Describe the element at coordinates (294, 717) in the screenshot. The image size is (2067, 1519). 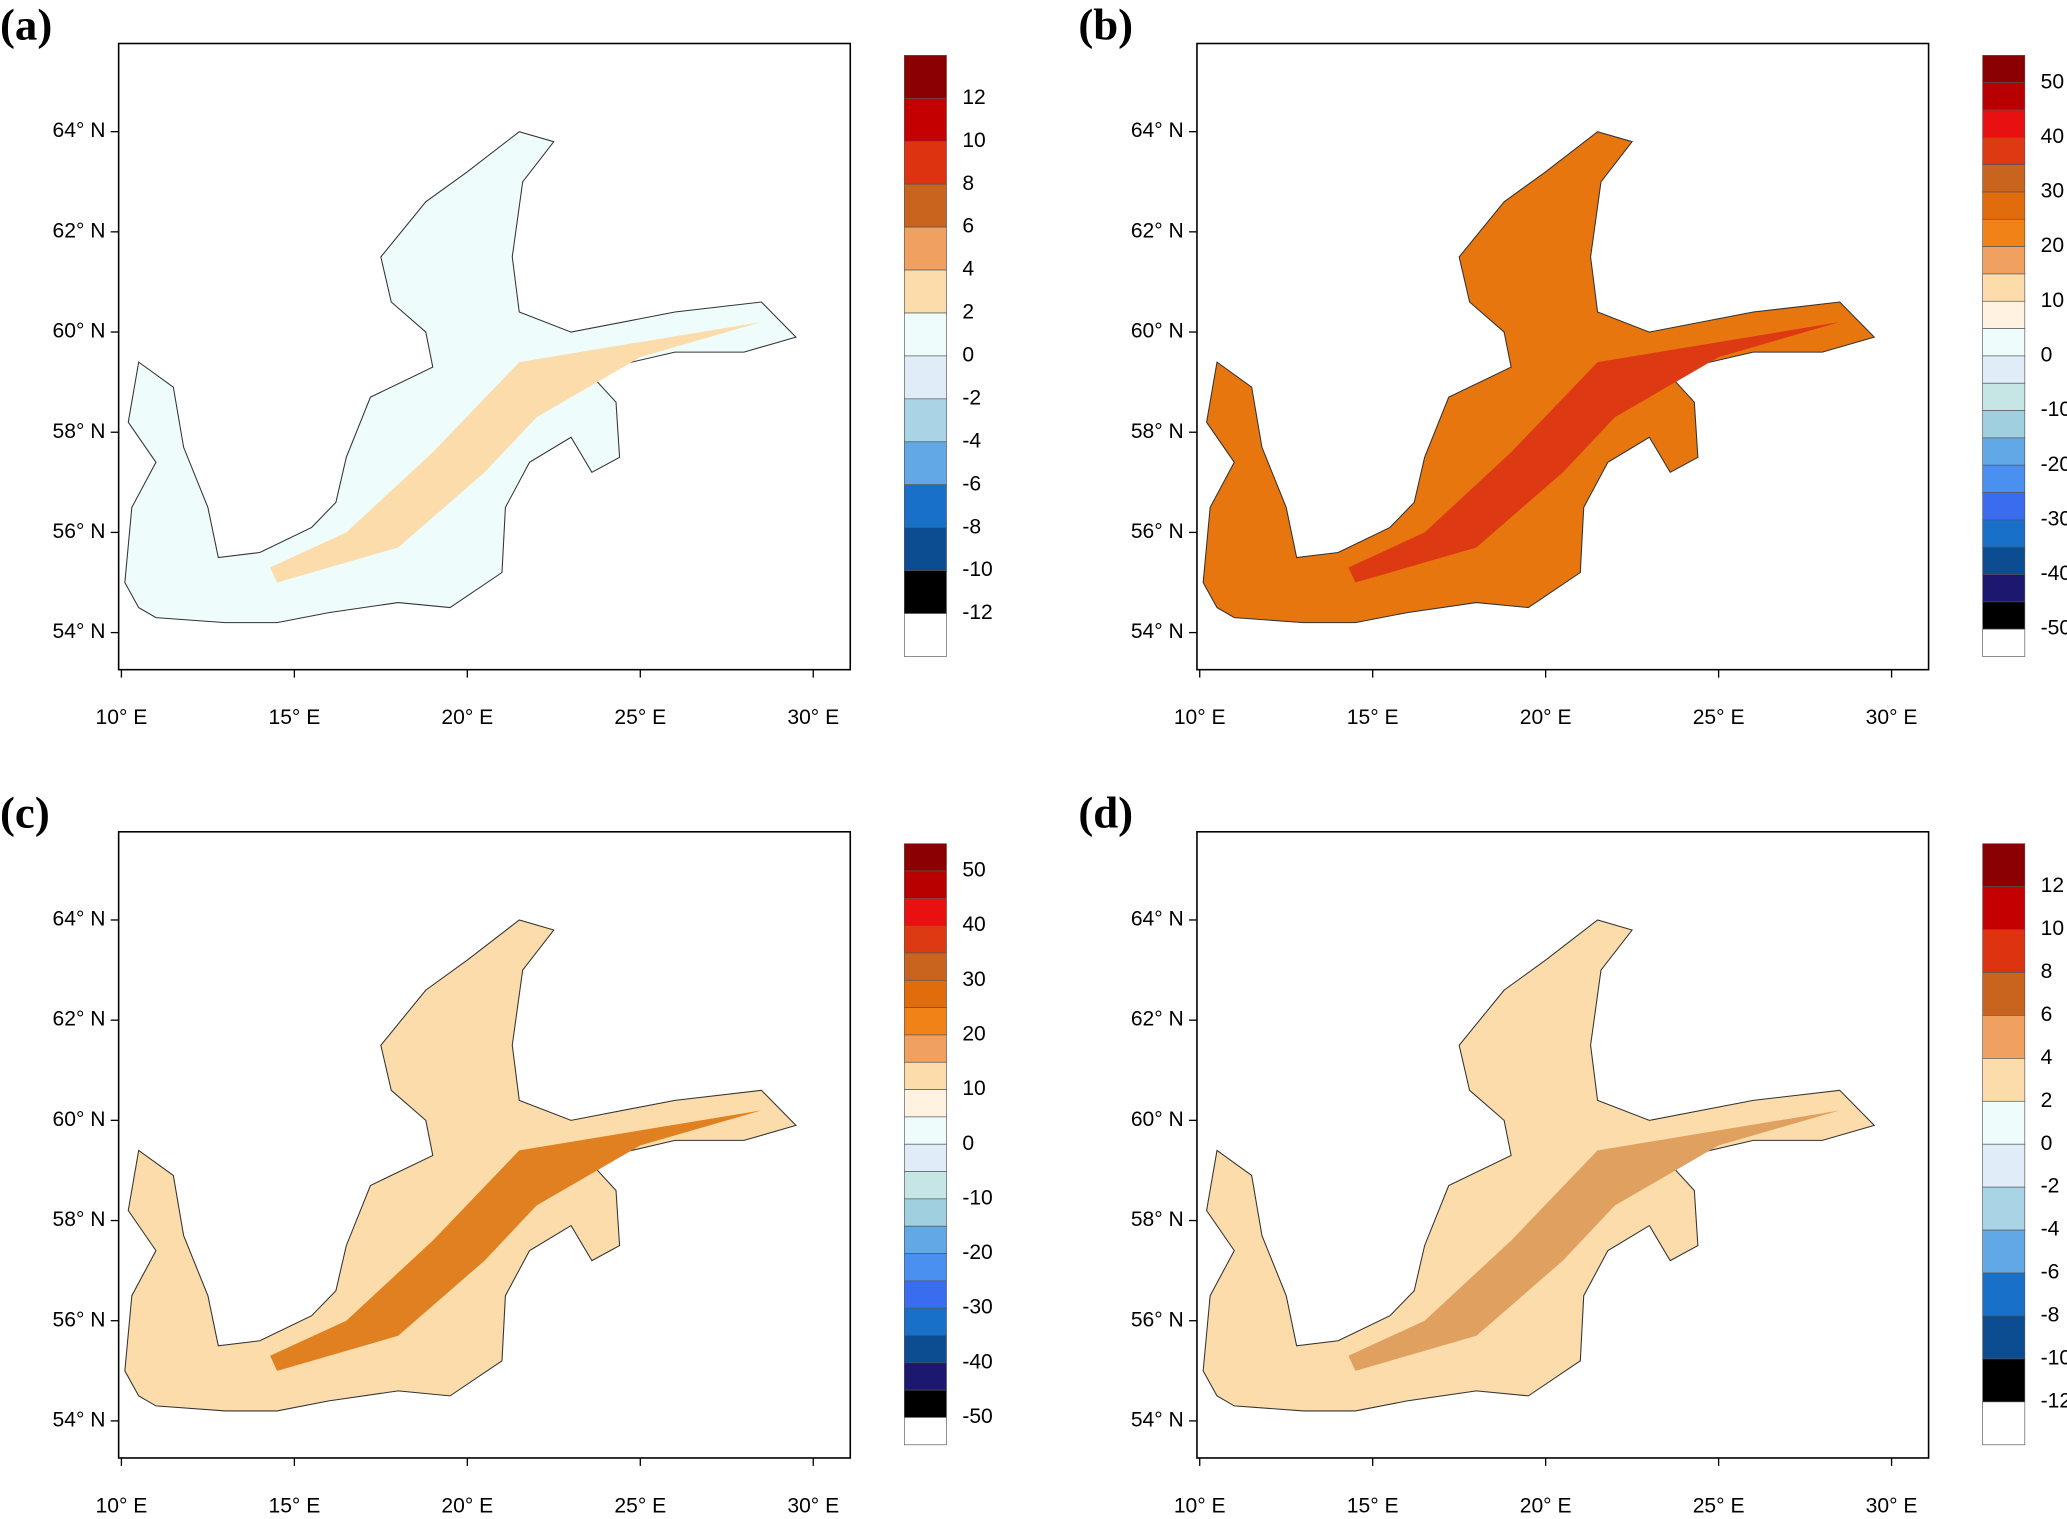
I see `lon-tick-label: 15° E` at that location.